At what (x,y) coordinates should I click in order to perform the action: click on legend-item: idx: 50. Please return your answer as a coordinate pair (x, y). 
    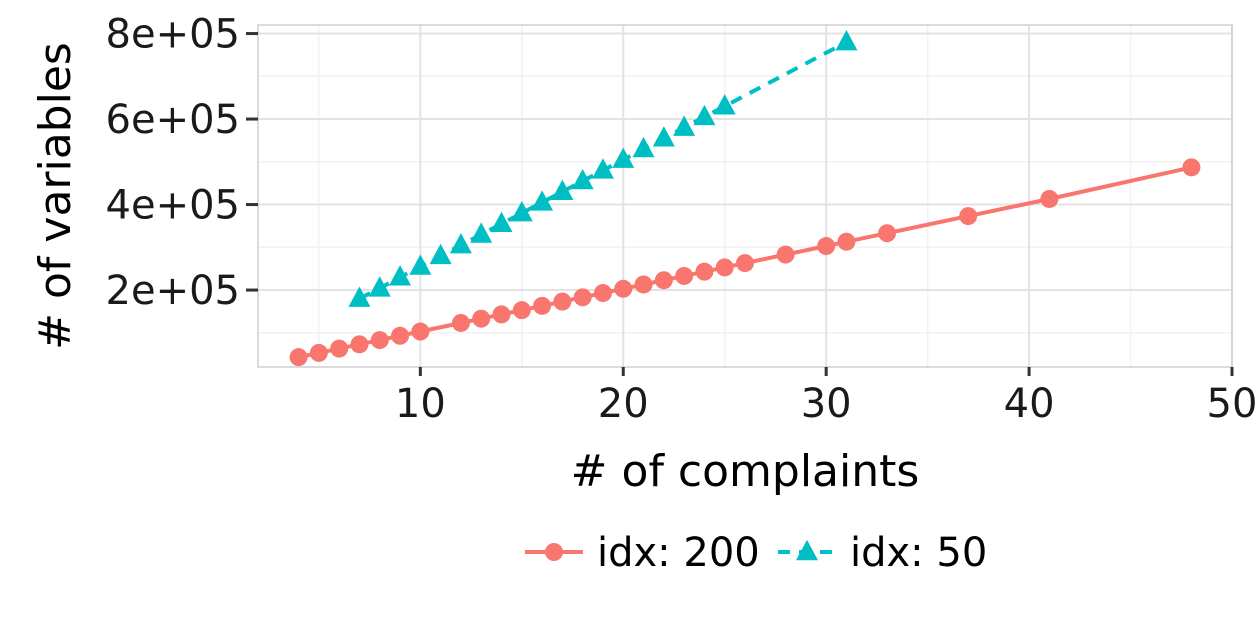
    Looking at the image, I should click on (882, 553).